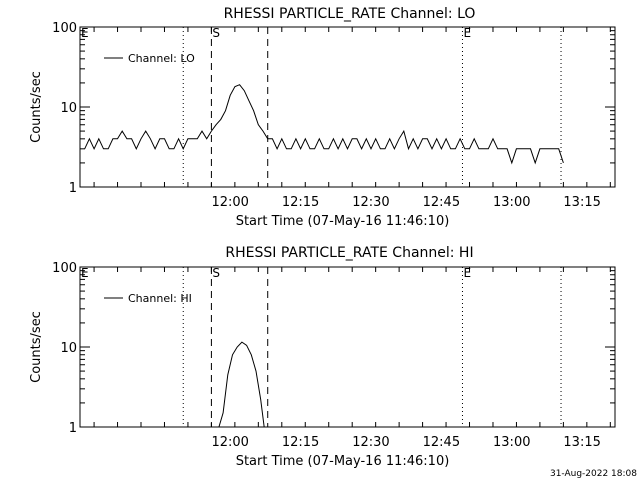 The image size is (640, 480). Describe the element at coordinates (593, 474) in the screenshot. I see `footer-timestamp: 31-Aug-2022 18:08` at that location.